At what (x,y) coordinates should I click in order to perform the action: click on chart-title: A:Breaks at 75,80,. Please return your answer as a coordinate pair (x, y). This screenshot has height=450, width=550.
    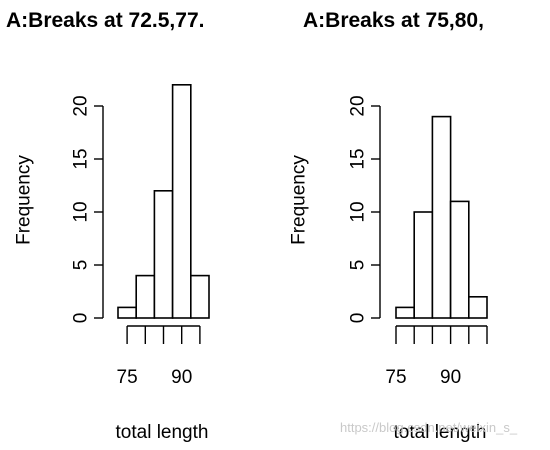
    Looking at the image, I should click on (393, 20).